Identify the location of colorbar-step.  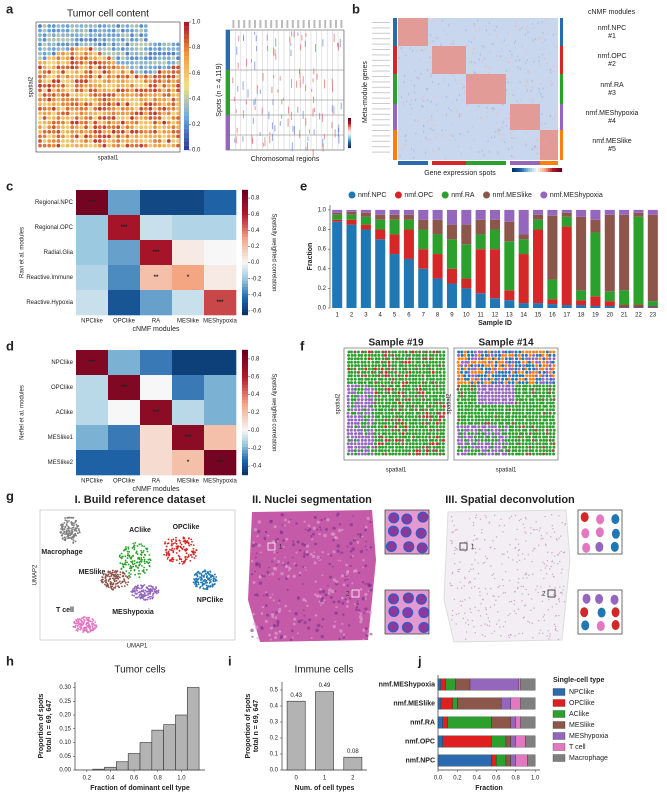
(245, 191).